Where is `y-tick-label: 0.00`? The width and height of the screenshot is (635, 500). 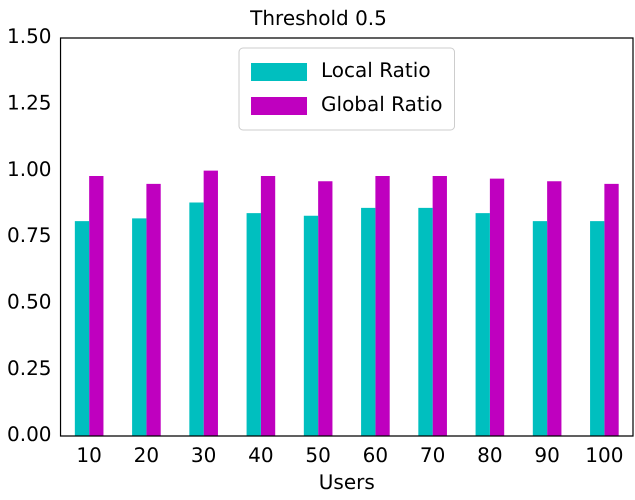 y-tick-label: 0.00 is located at coordinates (29, 434).